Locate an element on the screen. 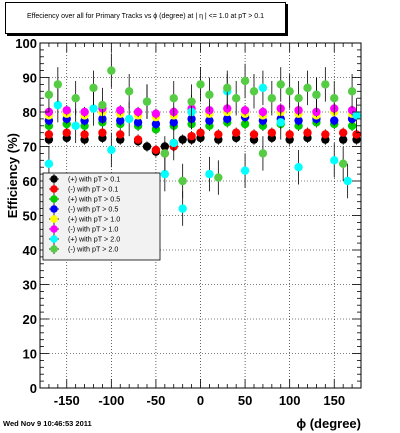 This screenshot has height=433, width=400. legend-label: (-) with pT > 0.1 is located at coordinates (93, 189).